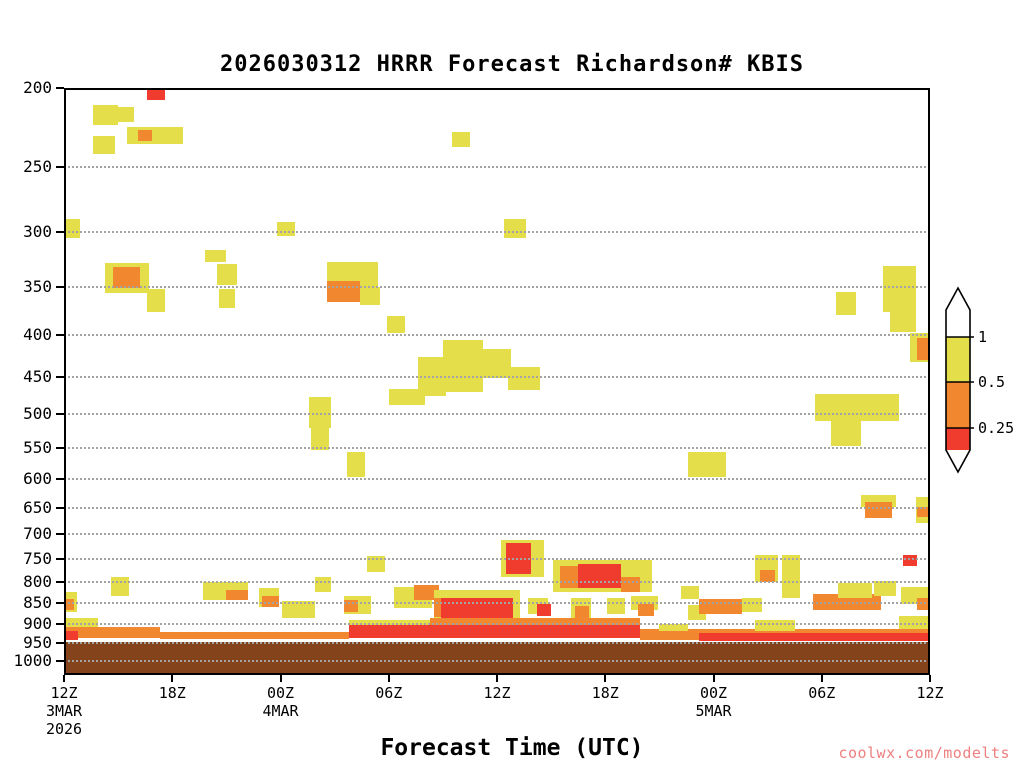  What do you see at coordinates (37, 448) in the screenshot?
I see `y-axis-label: 550` at bounding box center [37, 448].